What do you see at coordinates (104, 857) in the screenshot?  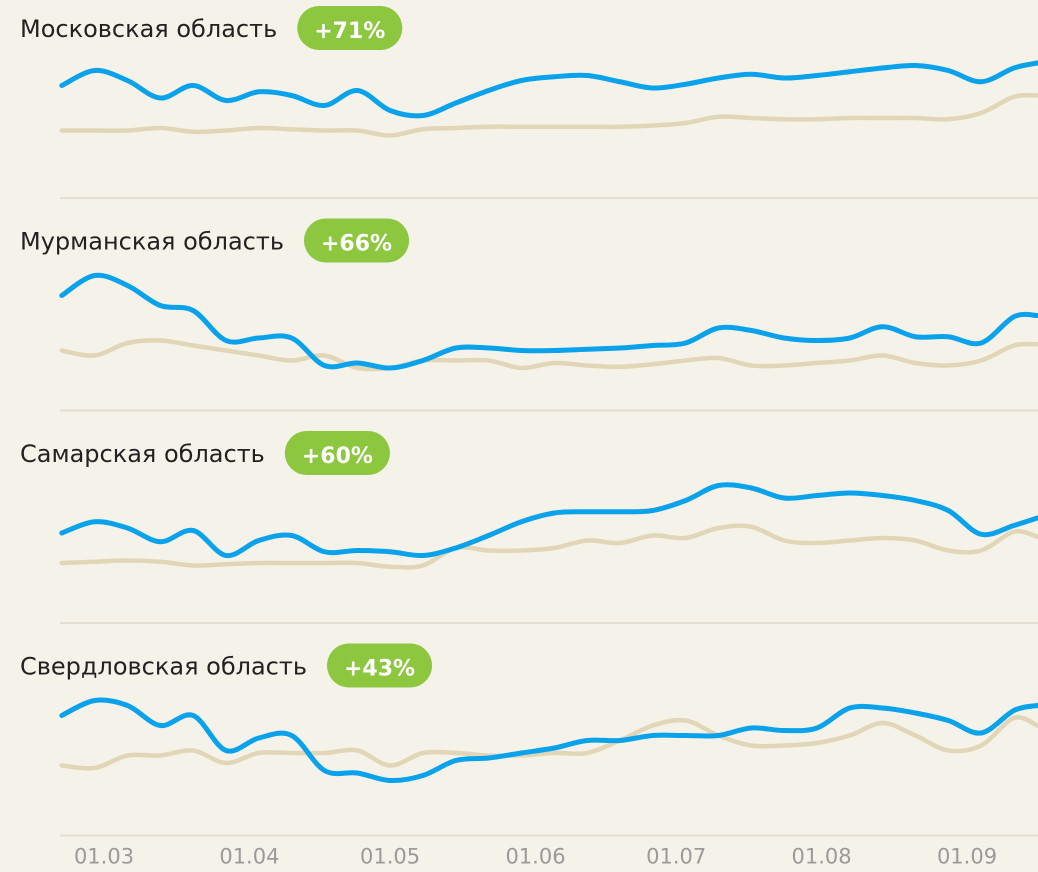 I see `x-tick-label: 01.03` at bounding box center [104, 857].